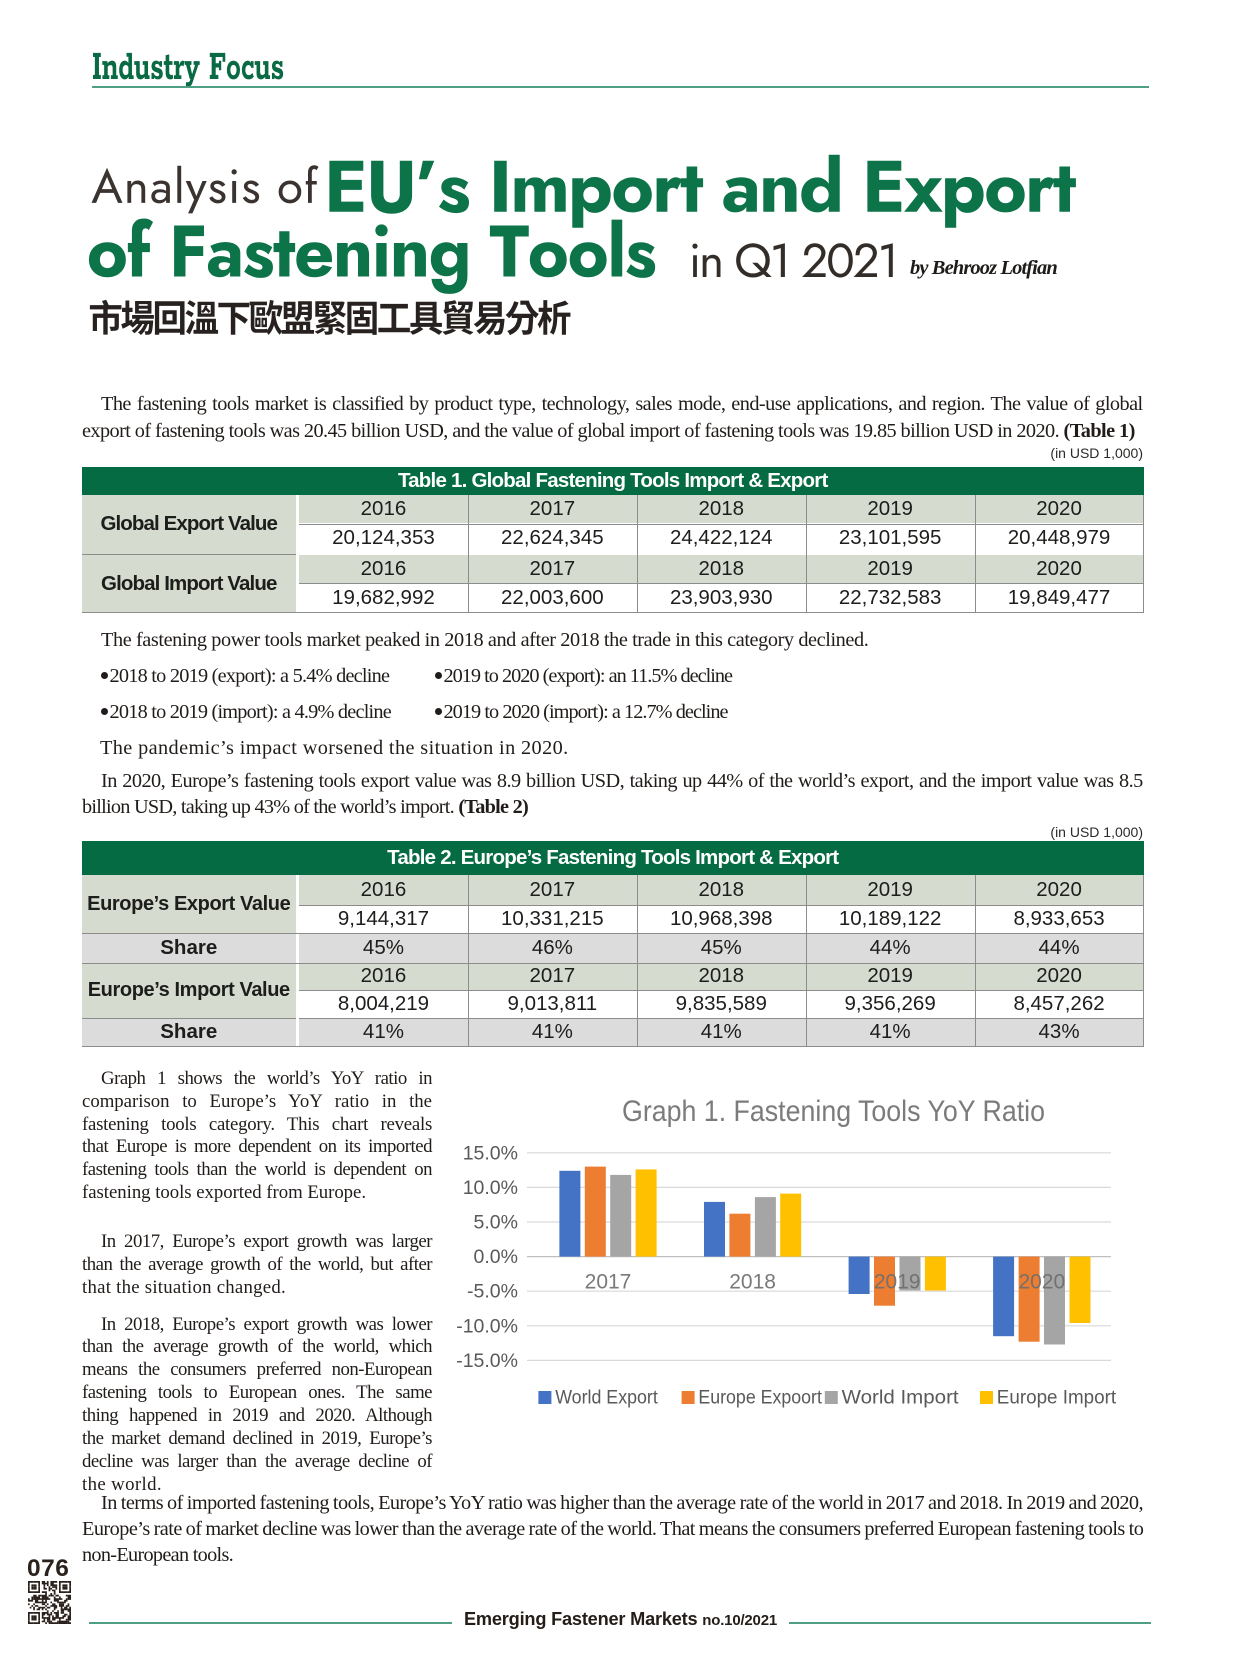 This screenshot has width=1240, height=1653. Describe the element at coordinates (490, 1188) in the screenshot. I see `svg-text: 10.0%` at that location.